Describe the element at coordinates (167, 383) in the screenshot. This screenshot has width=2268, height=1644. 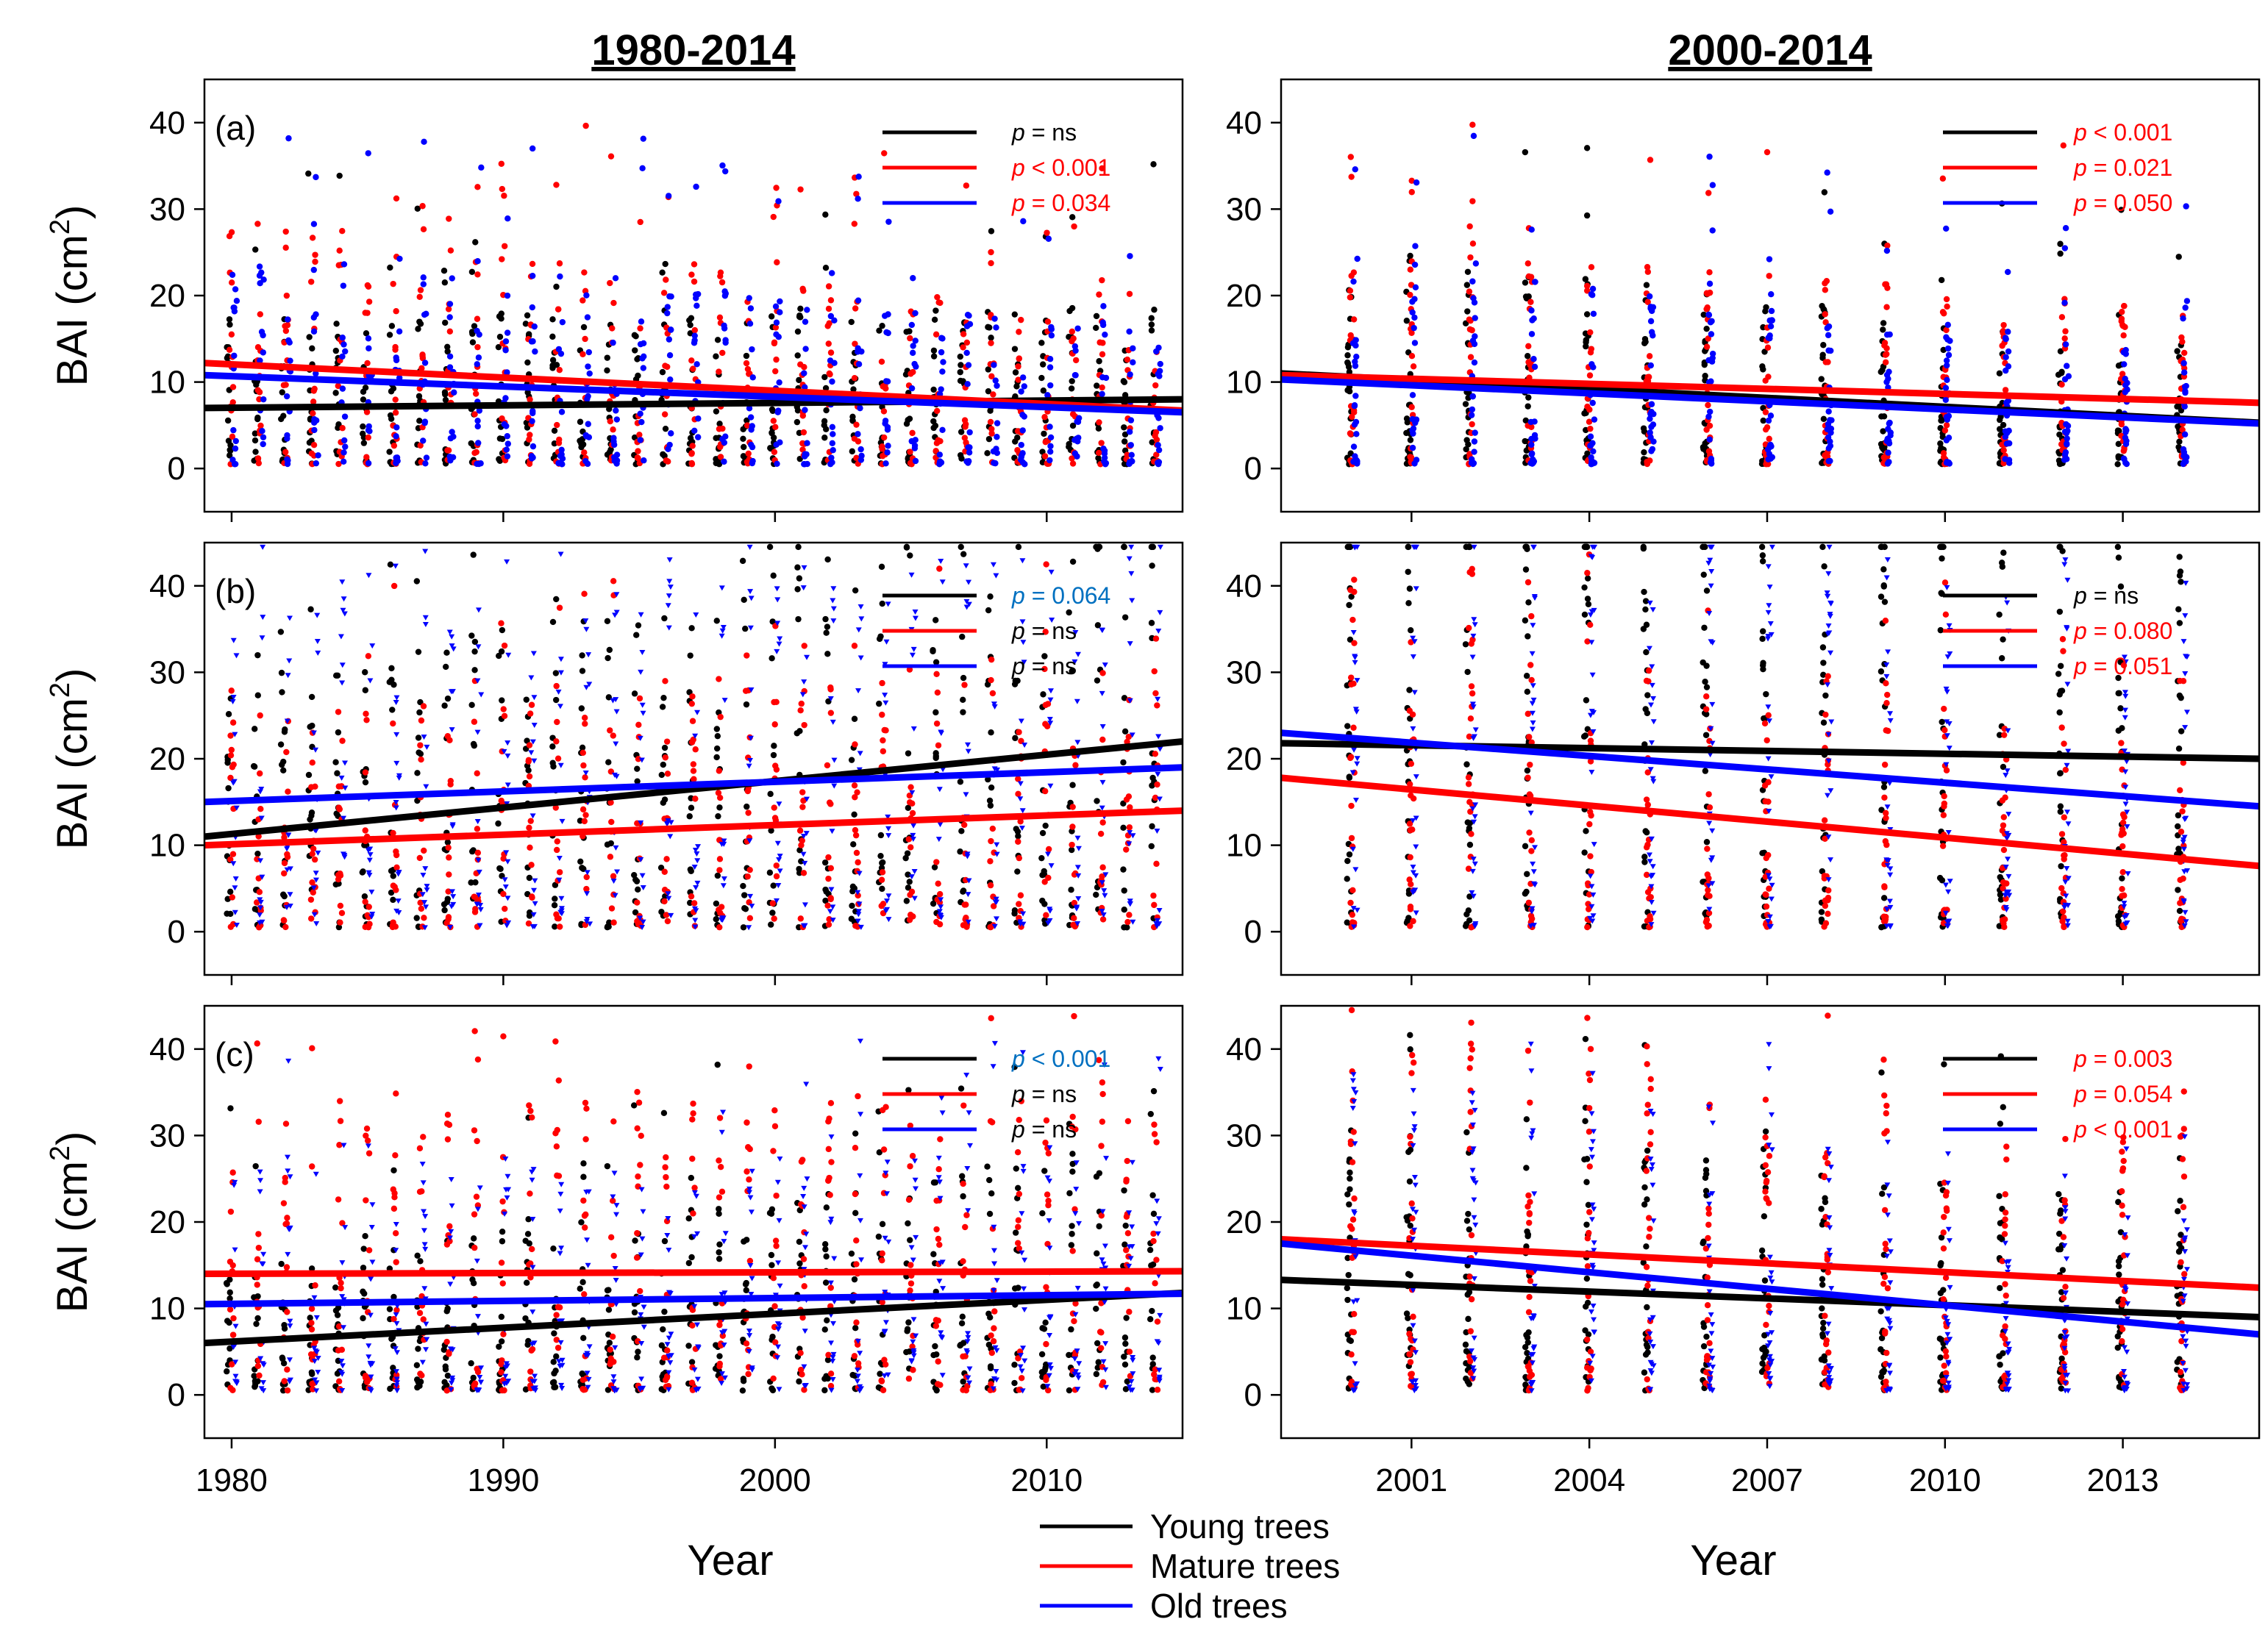
I see `y-tick-label: 10` at that location.